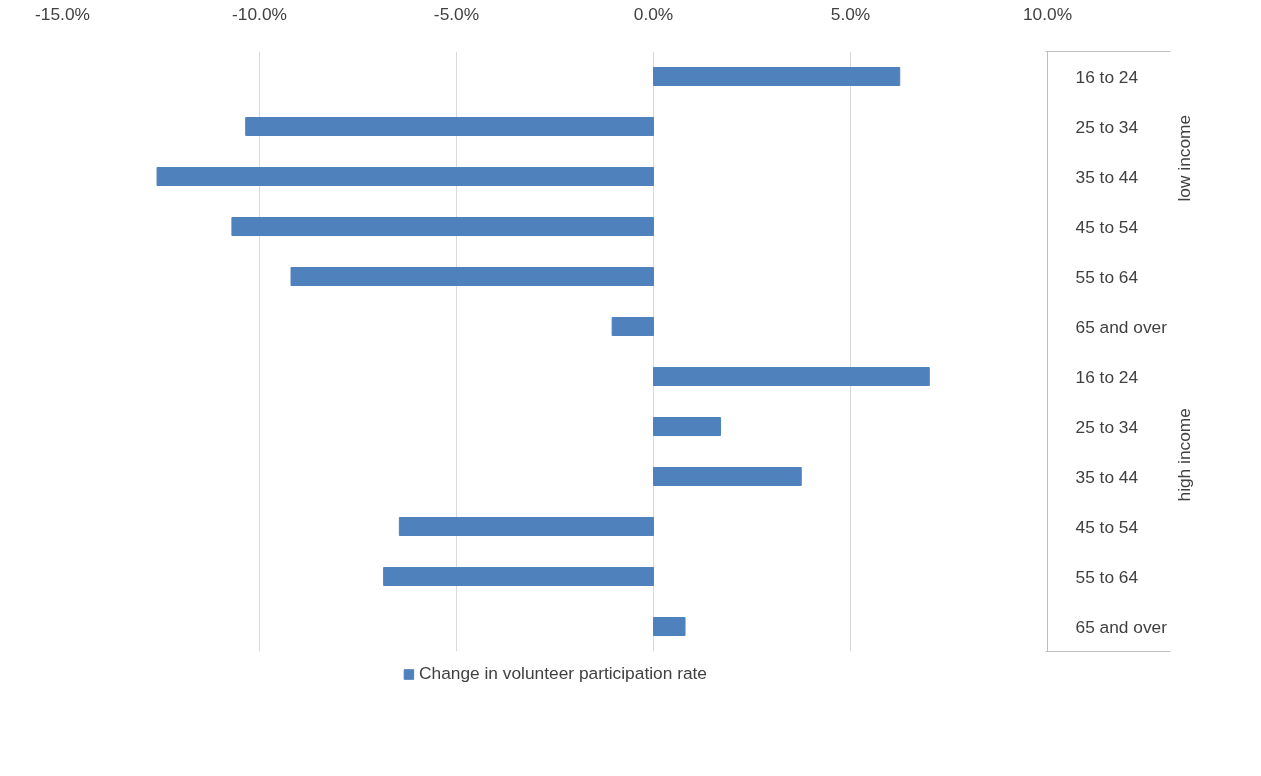 The image size is (1261, 776). What do you see at coordinates (259, 13) in the screenshot?
I see `x-tick-label: -10.0%` at bounding box center [259, 13].